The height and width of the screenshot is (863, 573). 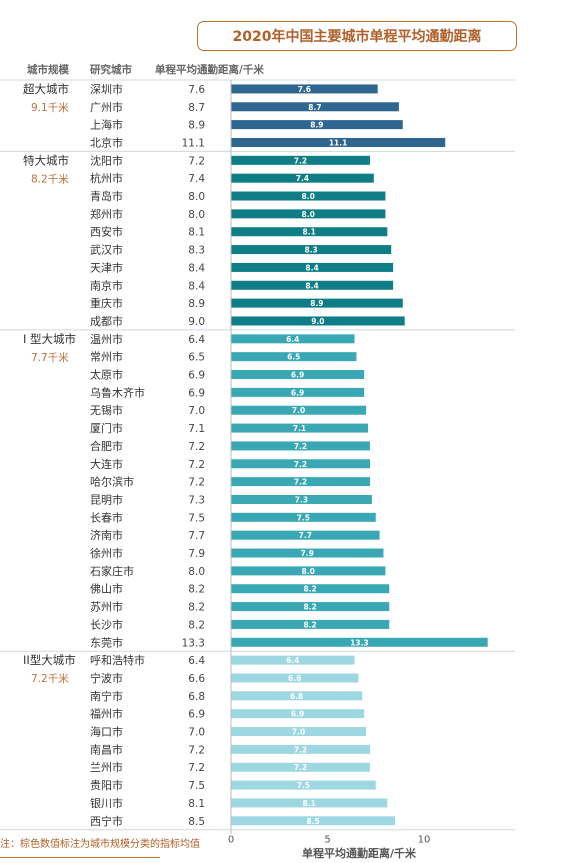 I want to click on value-label: 6.5, so click(x=196, y=358).